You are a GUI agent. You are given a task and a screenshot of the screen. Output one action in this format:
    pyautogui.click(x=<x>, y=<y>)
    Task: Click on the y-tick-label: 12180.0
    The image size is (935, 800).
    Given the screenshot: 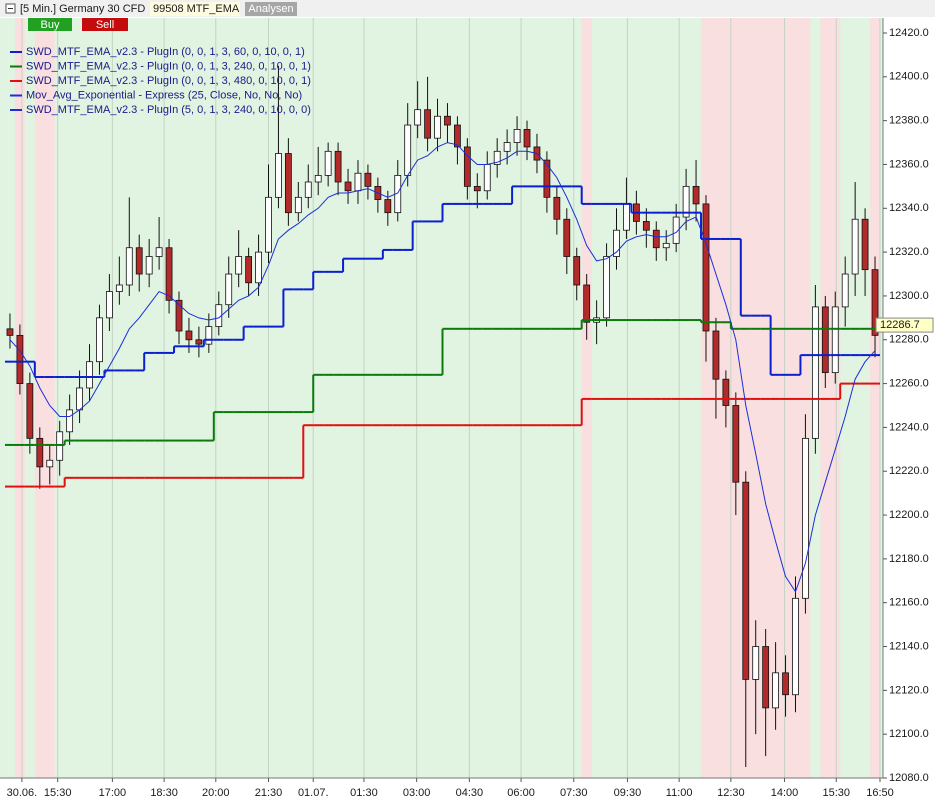 What is the action you would take?
    pyautogui.click(x=909, y=559)
    